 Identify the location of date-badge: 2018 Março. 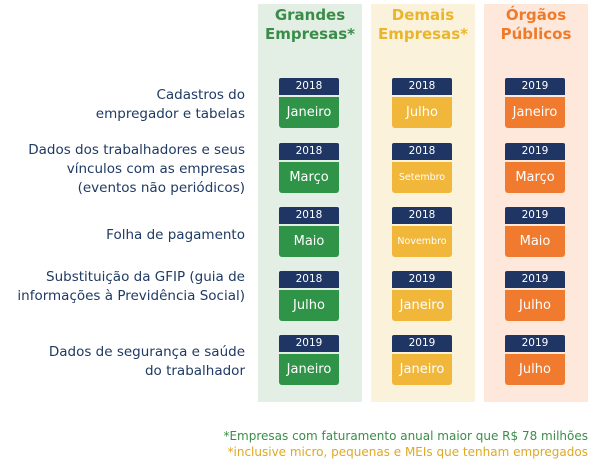
(309, 169).